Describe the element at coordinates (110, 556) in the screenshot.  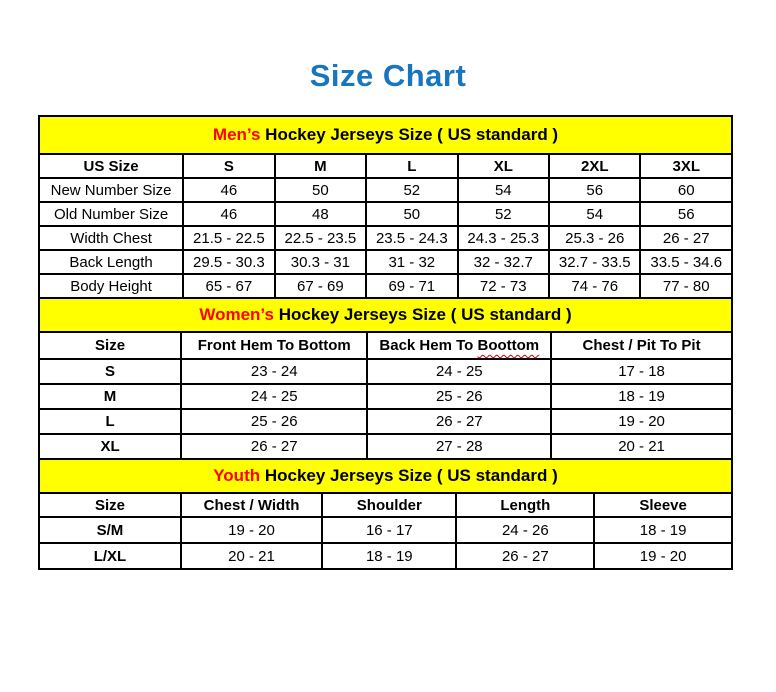
I see `row-label-cell: L/XL` at that location.